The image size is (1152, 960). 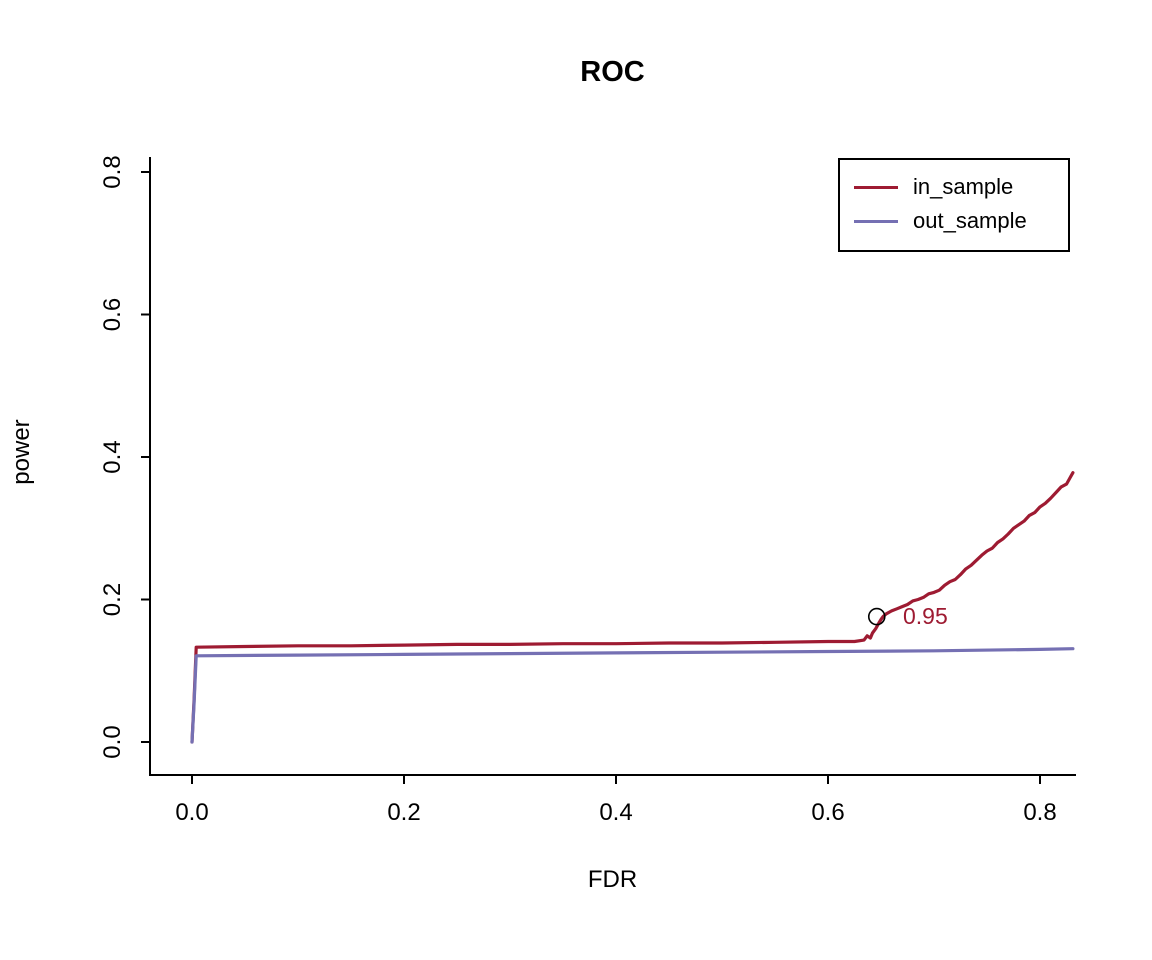 What do you see at coordinates (876, 221) in the screenshot?
I see `out-sample-line-swatch` at bounding box center [876, 221].